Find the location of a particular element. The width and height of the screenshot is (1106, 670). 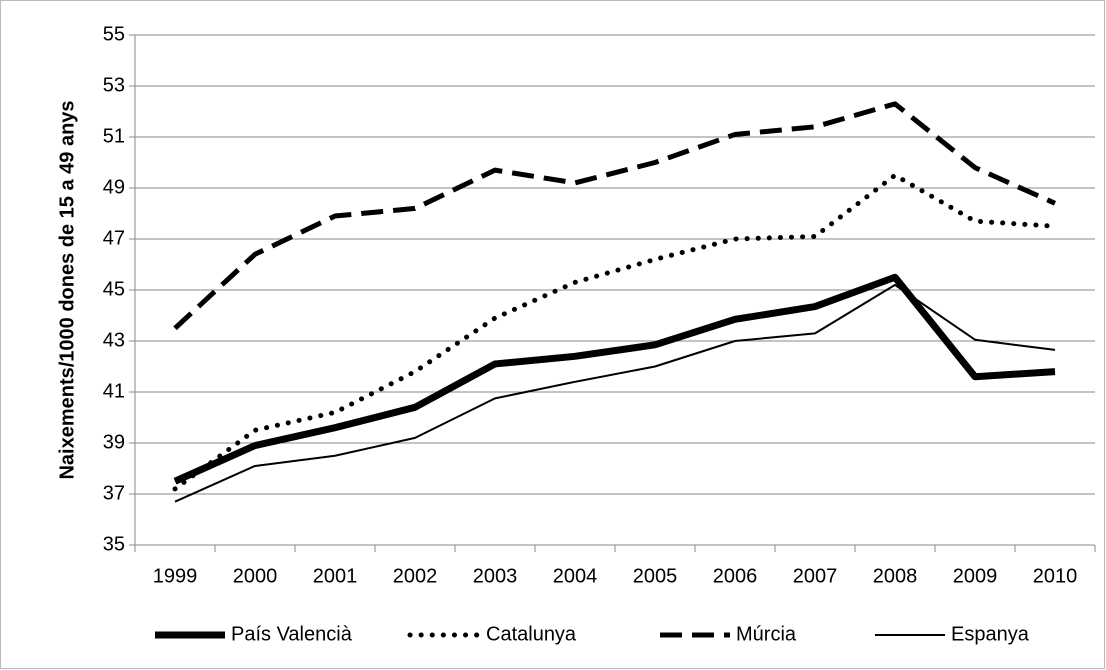

x-tick-label: 2008 is located at coordinates (895, 576).